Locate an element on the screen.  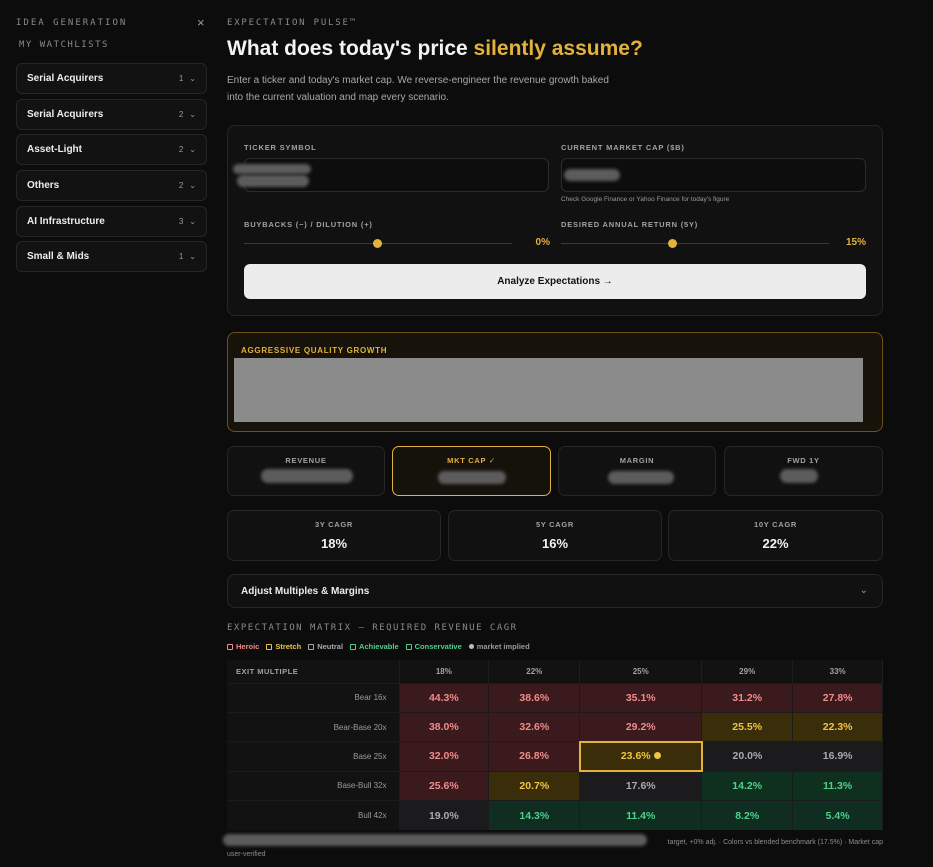
market-implied-dot-icon is located at coordinates (657, 756).